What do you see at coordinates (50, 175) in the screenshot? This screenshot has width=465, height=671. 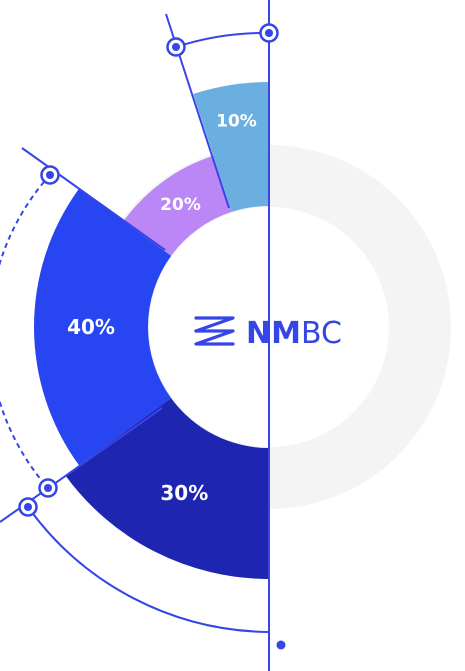 I see `guide-dot-left-upper-center` at bounding box center [50, 175].